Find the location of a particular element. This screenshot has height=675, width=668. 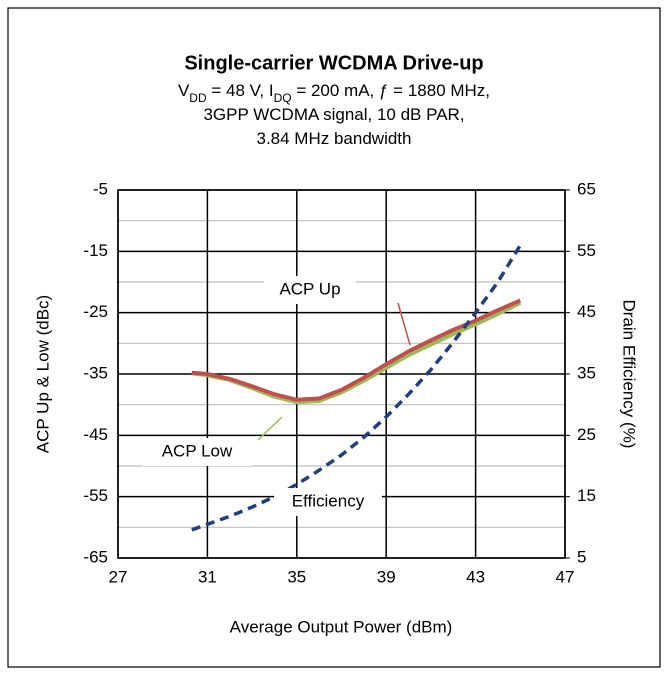

legend-label: ACP Up is located at coordinates (309, 288).